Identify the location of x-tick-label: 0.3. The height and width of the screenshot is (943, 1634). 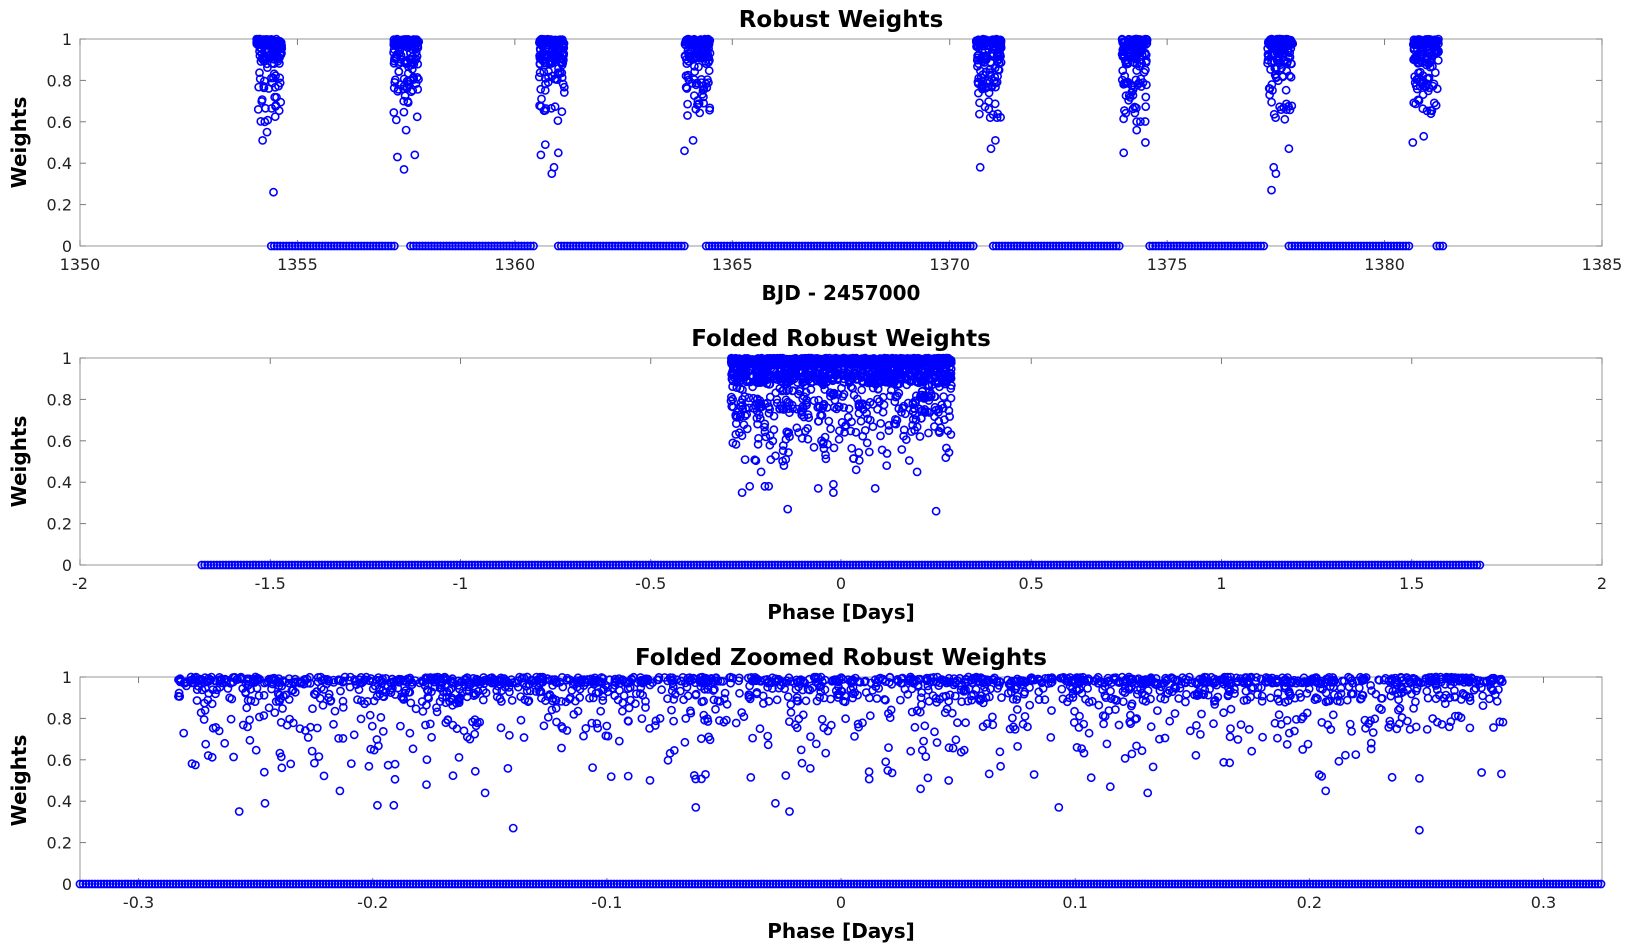
(1543, 902).